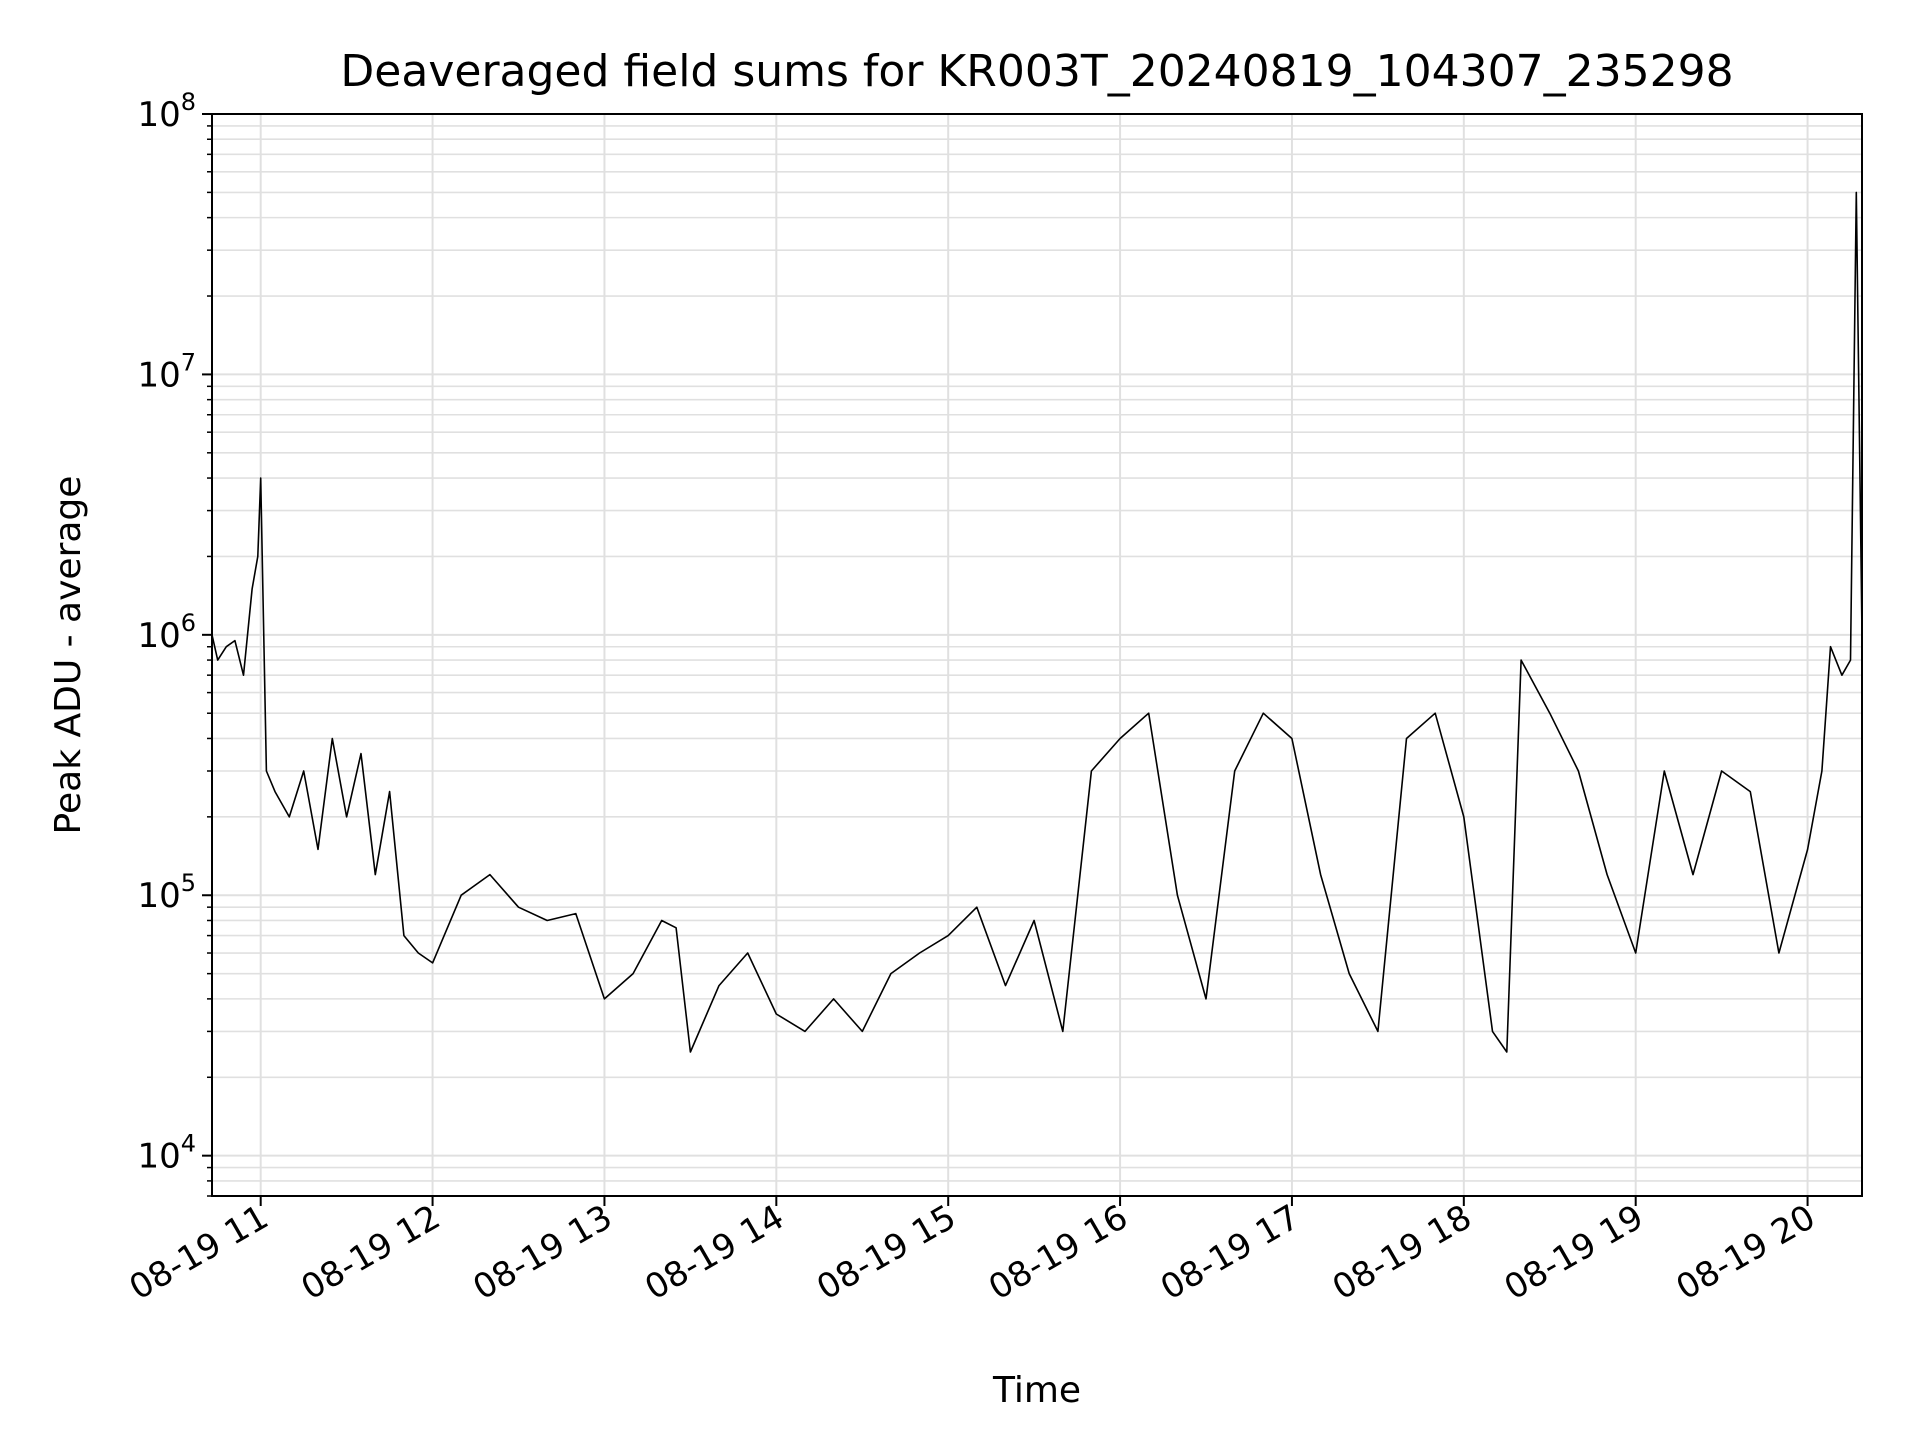 The width and height of the screenshot is (1920, 1440). What do you see at coordinates (166, 111) in the screenshot?
I see `y-tick-label: 10⁸` at bounding box center [166, 111].